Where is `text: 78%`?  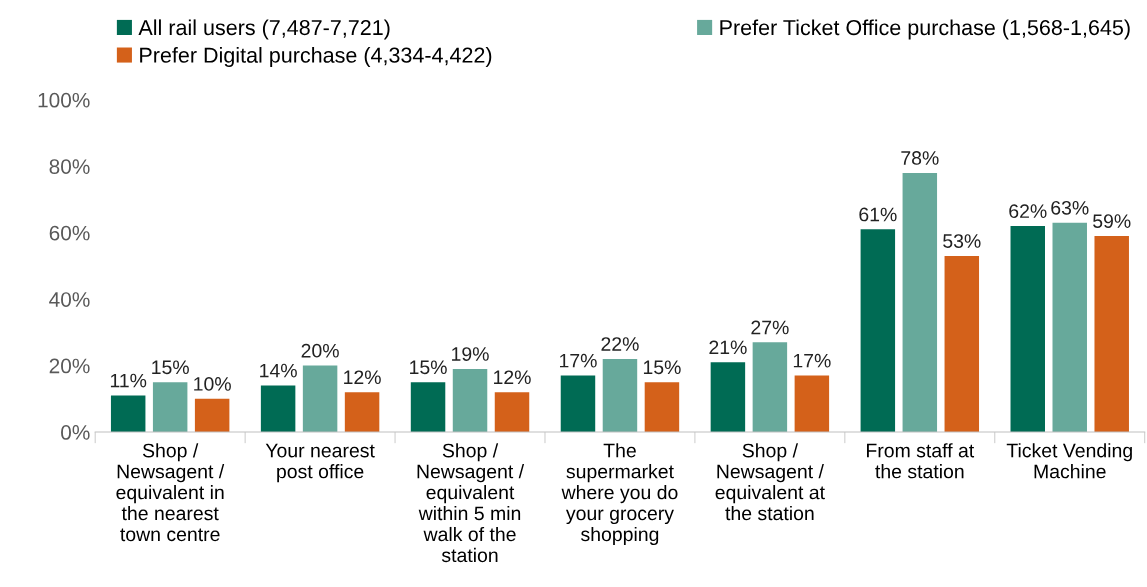 text: 78% is located at coordinates (920, 158).